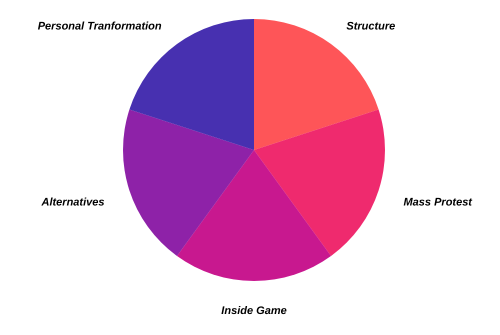  Describe the element at coordinates (100, 26) in the screenshot. I see `slice-label: Personal Tranformation` at that location.